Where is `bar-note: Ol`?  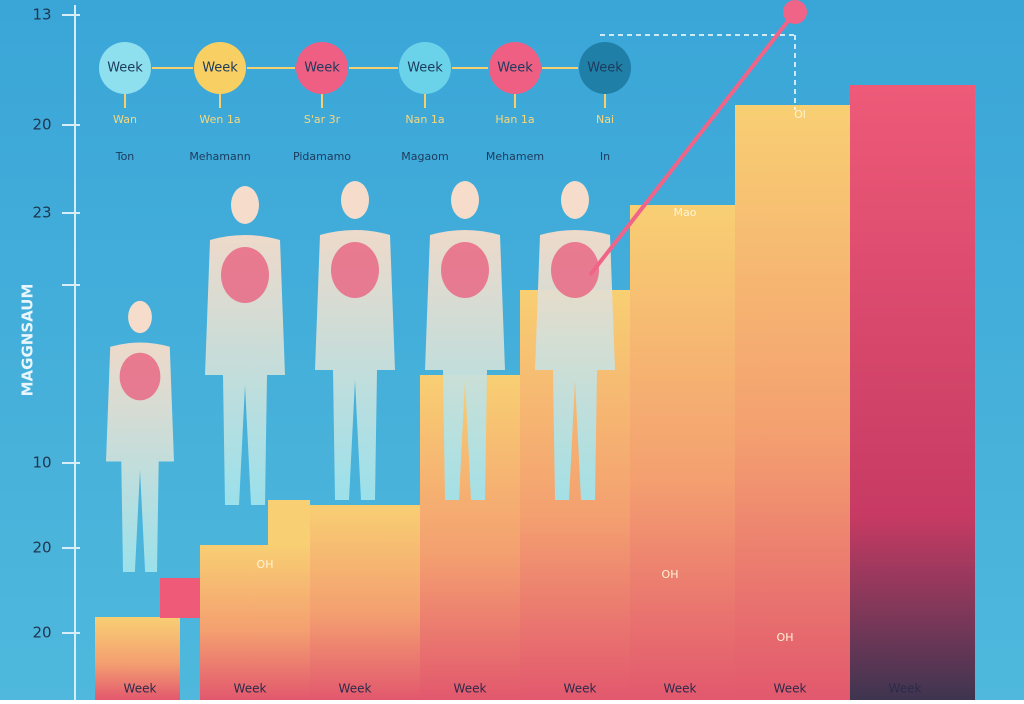
bar-note: Ol is located at coordinates (800, 114).